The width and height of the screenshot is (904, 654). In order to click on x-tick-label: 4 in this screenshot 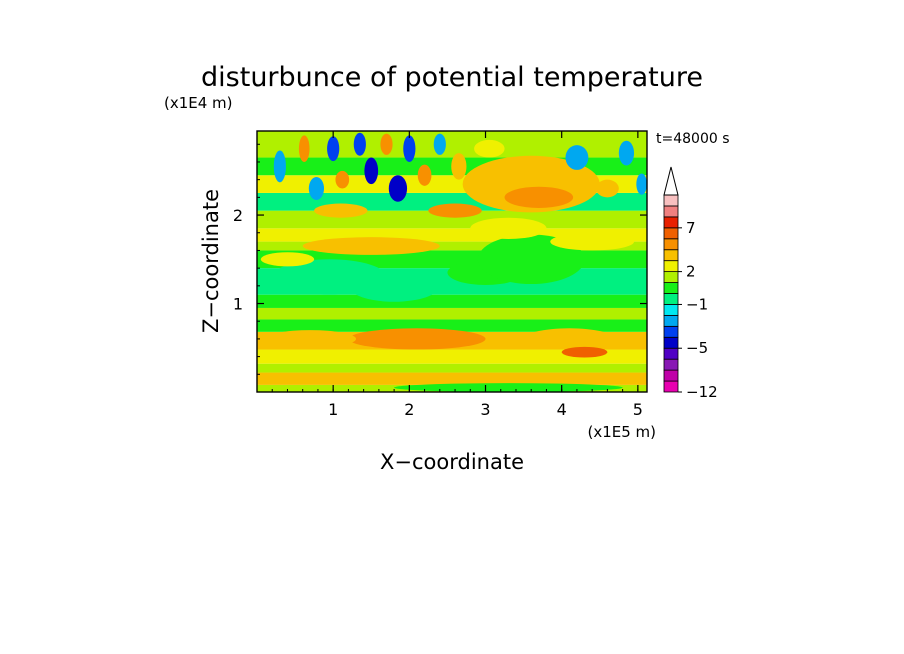, I will do `click(562, 409)`.